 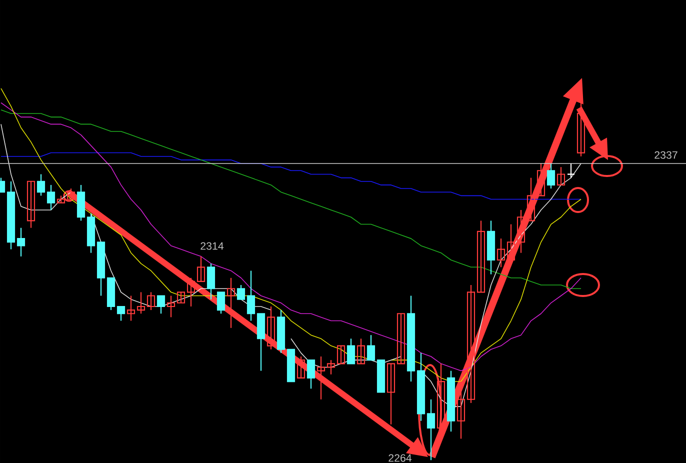 What do you see at coordinates (212, 246) in the screenshot?
I see `annotation: 2314` at bounding box center [212, 246].